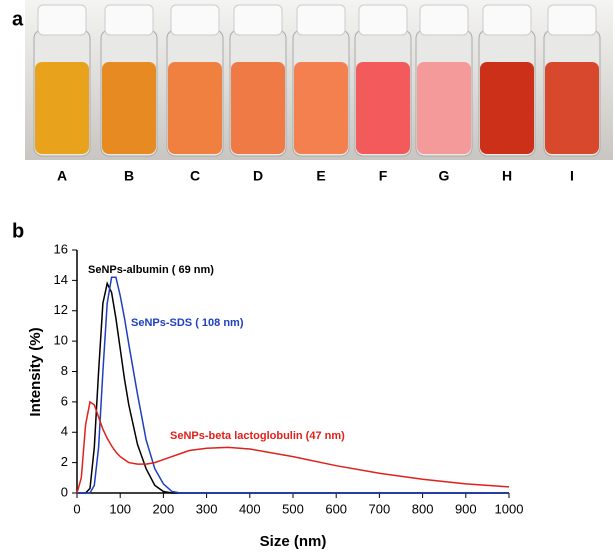 This screenshot has height=554, width=615. I want to click on y-tick-label: 2, so click(64, 461).